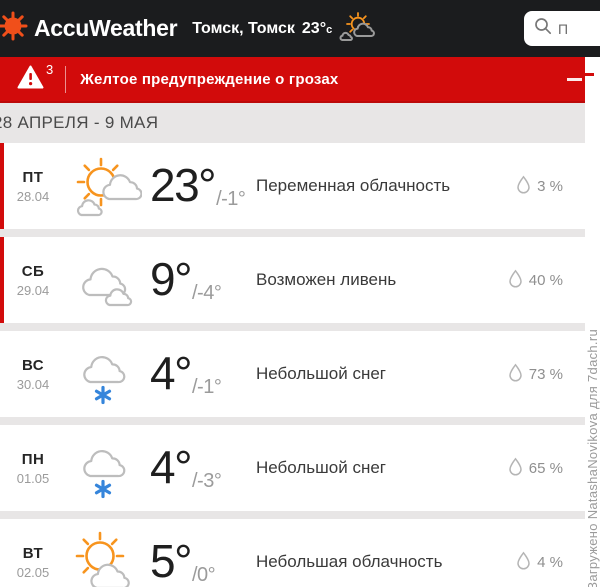  Describe the element at coordinates (106, 280) in the screenshot. I see `cloudy-icon` at that location.